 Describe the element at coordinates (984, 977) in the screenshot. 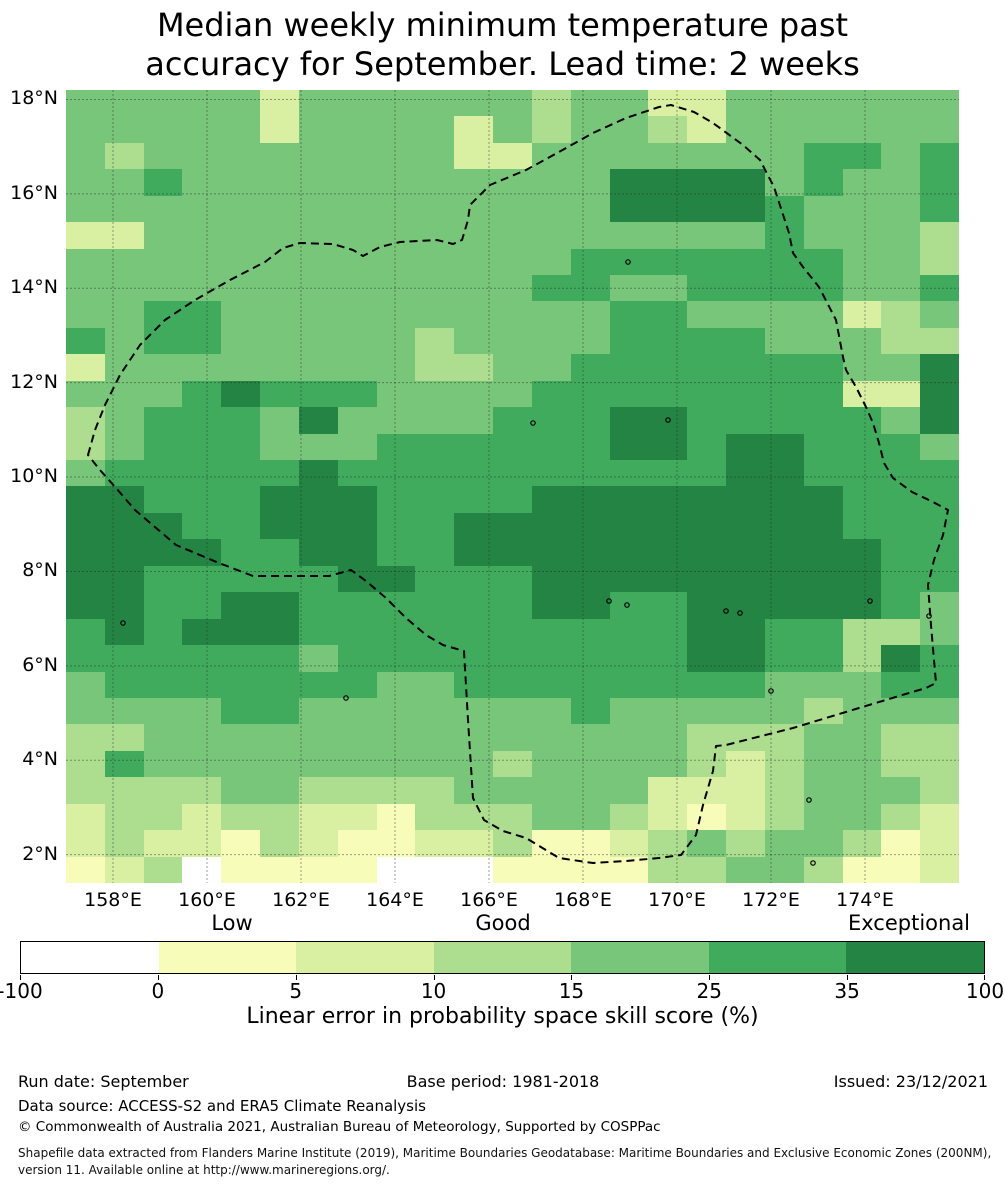

I see `colorbar-tick` at that location.